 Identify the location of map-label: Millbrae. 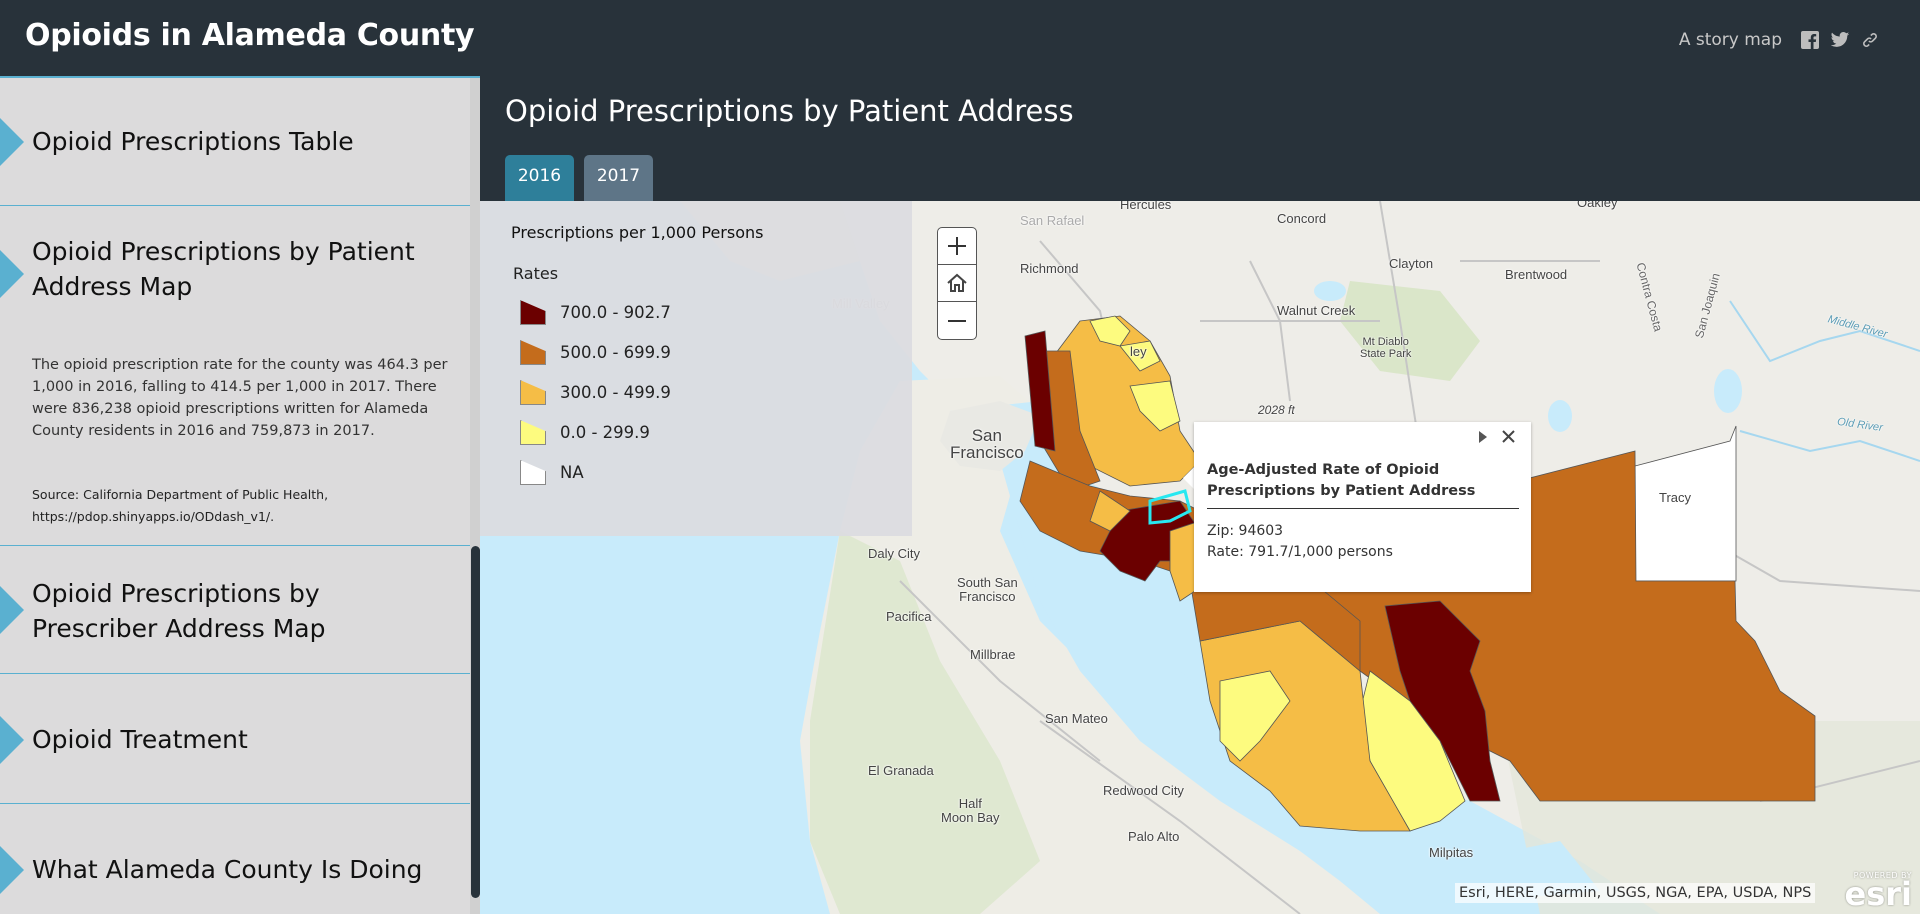
(993, 654).